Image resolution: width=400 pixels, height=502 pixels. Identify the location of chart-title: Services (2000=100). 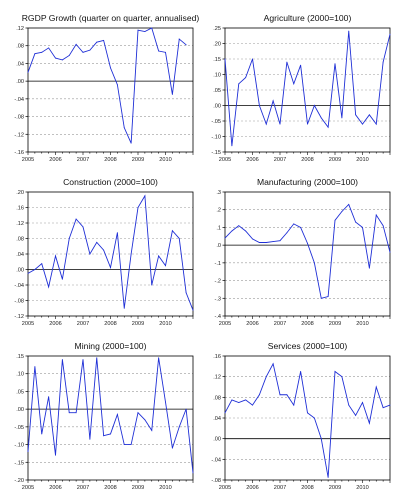
(308, 346).